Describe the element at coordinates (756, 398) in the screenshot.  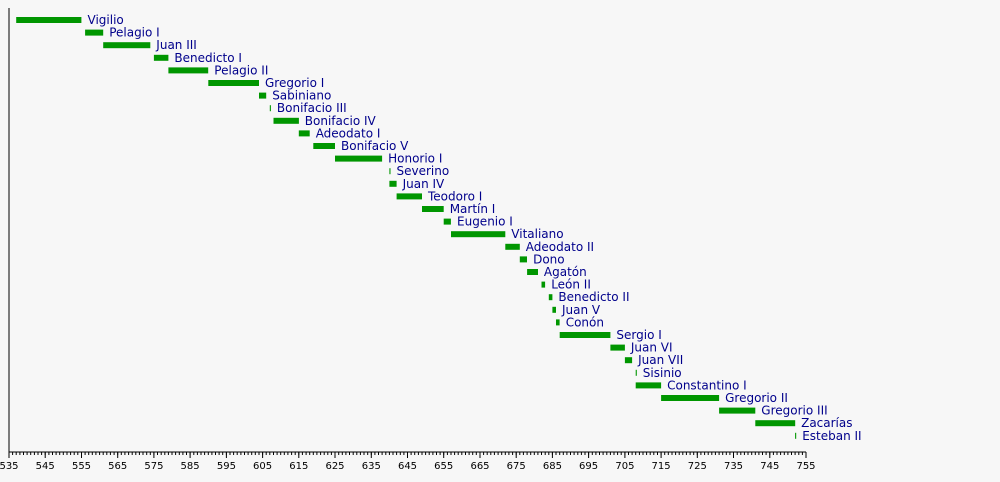
I see `bar-label: Gregorio II` at that location.